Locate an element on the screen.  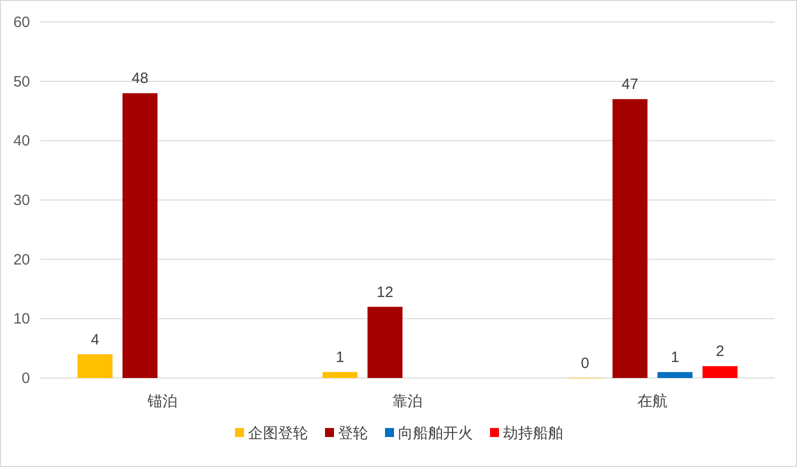
data-label: 0 is located at coordinates (585, 363).